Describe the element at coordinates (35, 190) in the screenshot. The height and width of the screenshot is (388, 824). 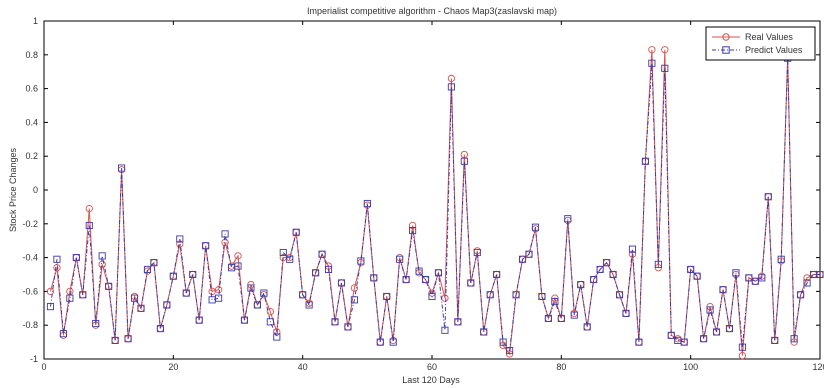
I see `y-tick-label: 0` at that location.